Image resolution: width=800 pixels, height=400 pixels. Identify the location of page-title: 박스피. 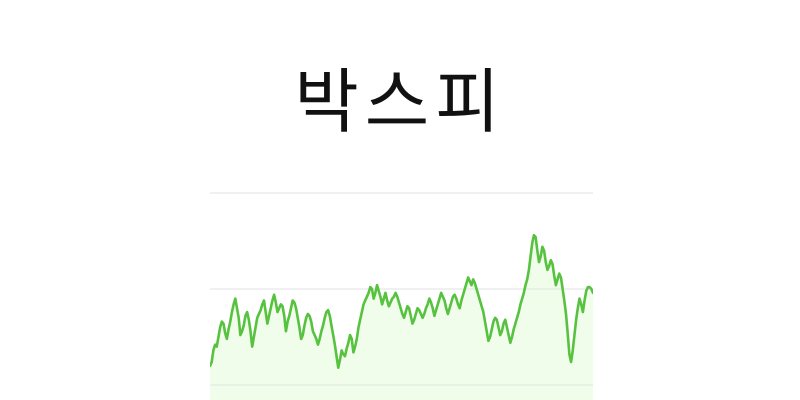
(400, 102).